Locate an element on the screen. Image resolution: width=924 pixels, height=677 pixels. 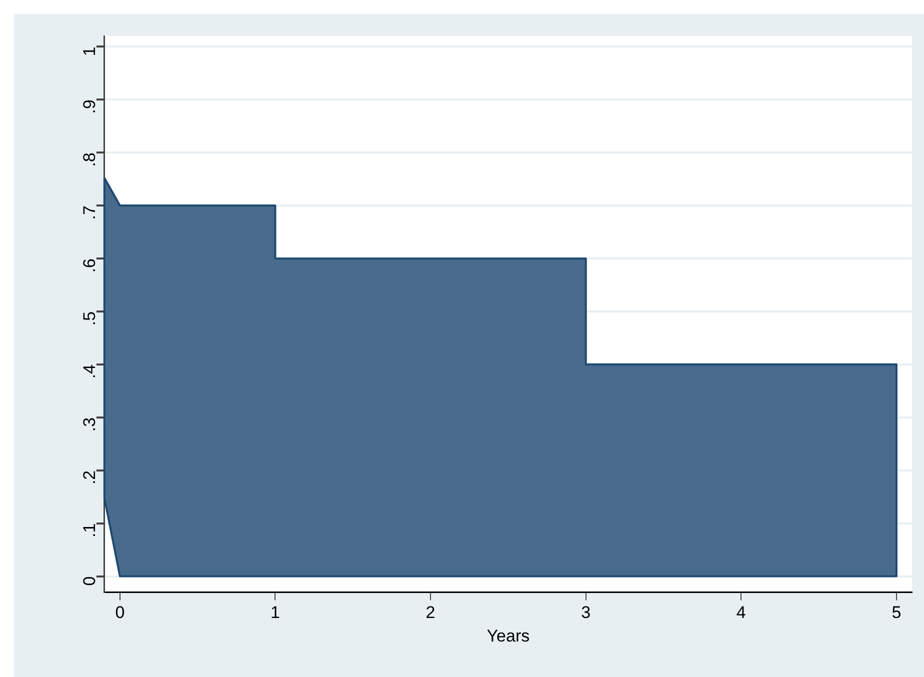
x-tick-label: 5 is located at coordinates (897, 612).